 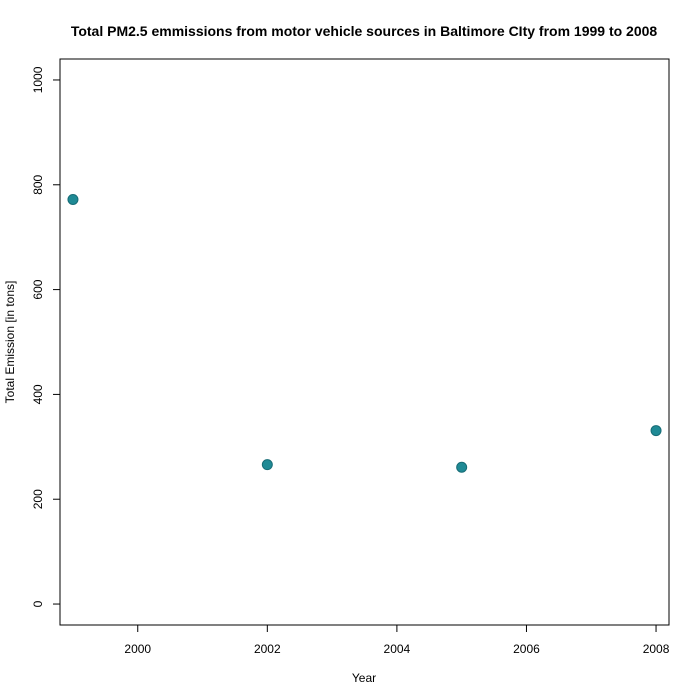 What do you see at coordinates (267, 649) in the screenshot?
I see `x-tick-label: 2002` at bounding box center [267, 649].